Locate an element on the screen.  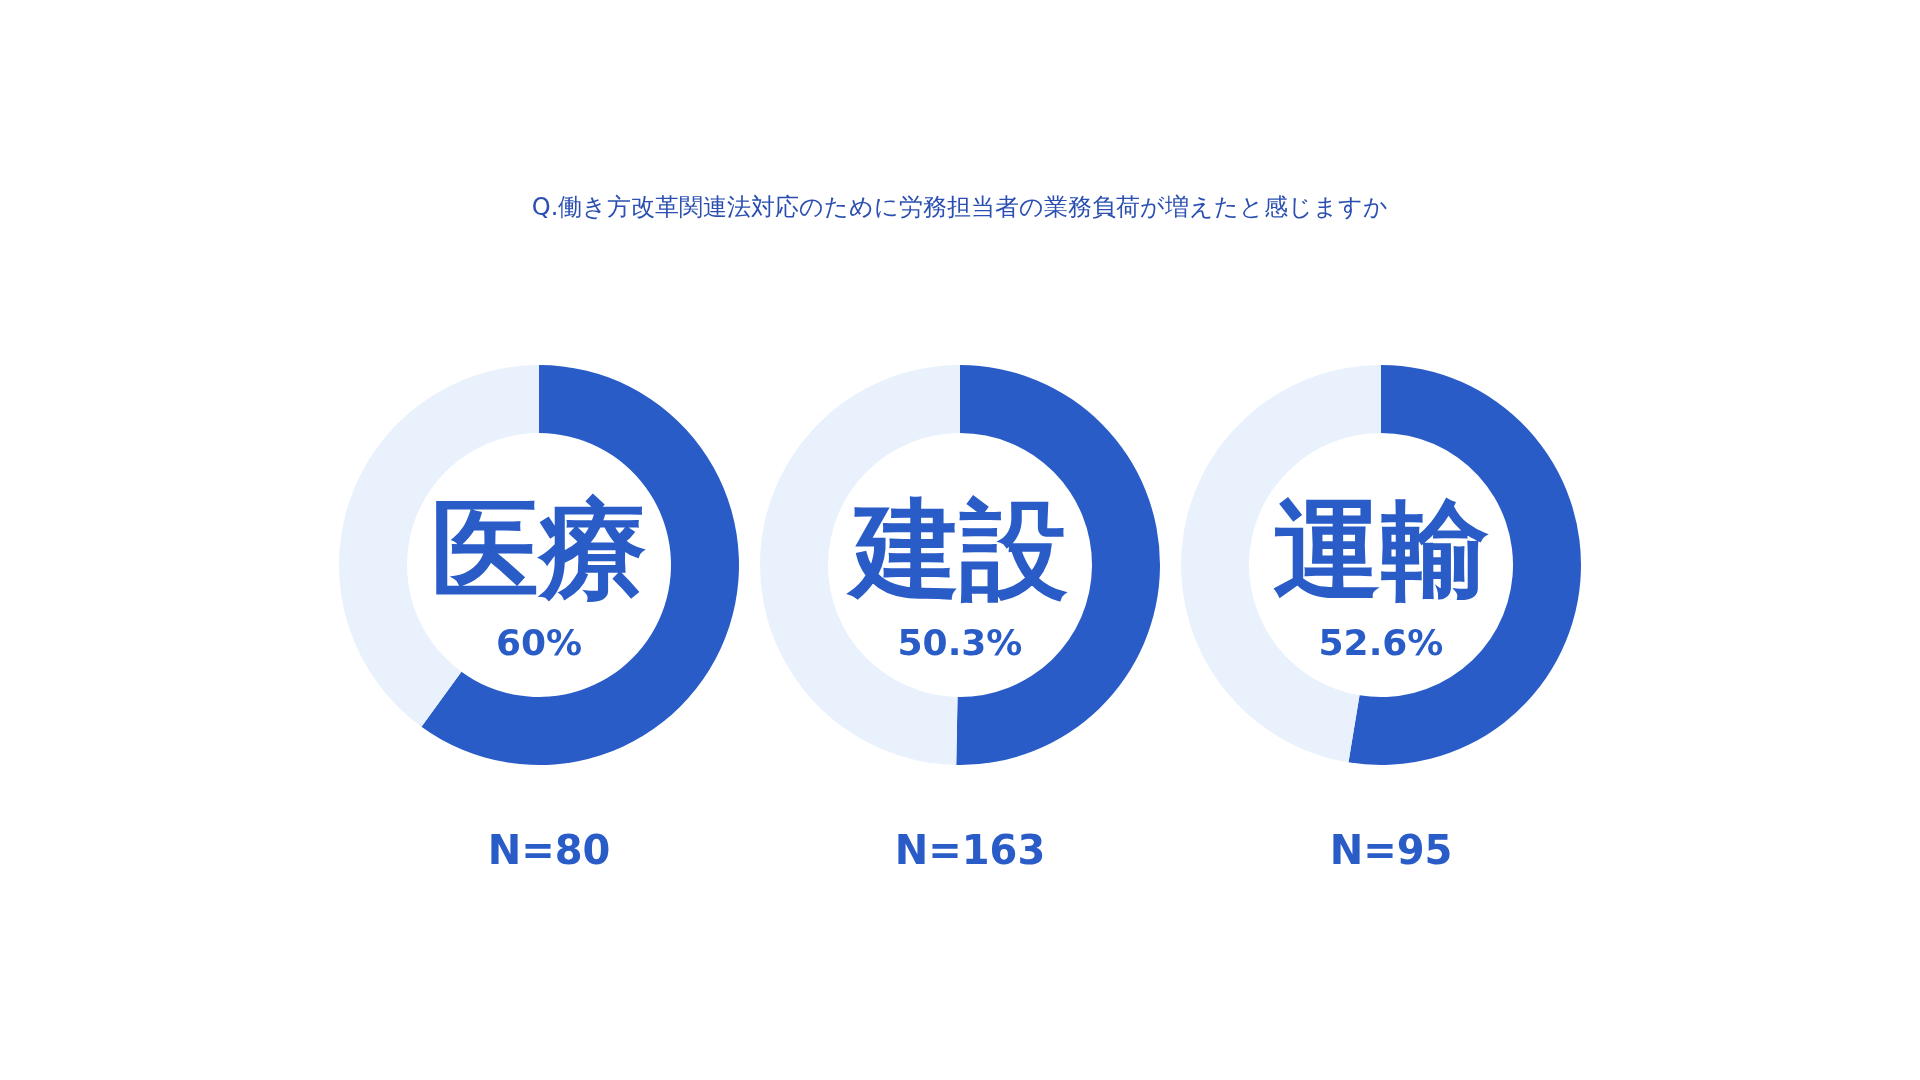
text: Q.働き方改革関連法対応のために労務担当者の業務負荷が増えたと感じますか is located at coordinates (960, 207).